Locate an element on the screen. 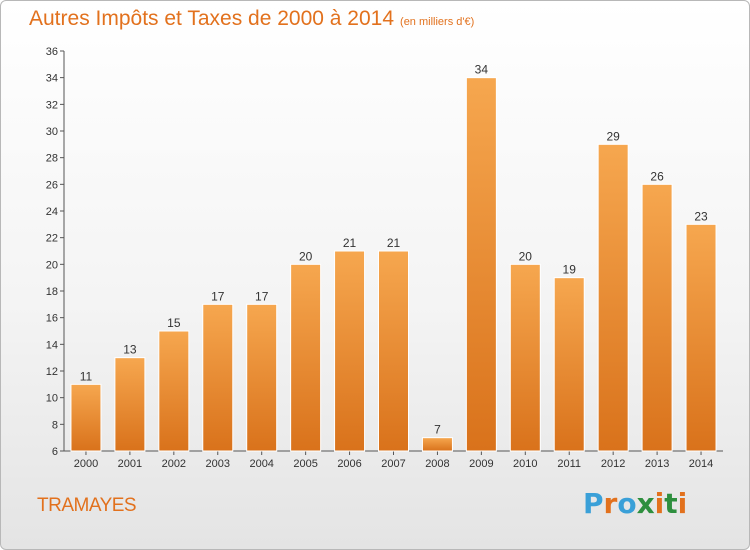 The height and width of the screenshot is (550, 750). bar-2005 is located at coordinates (306, 357).